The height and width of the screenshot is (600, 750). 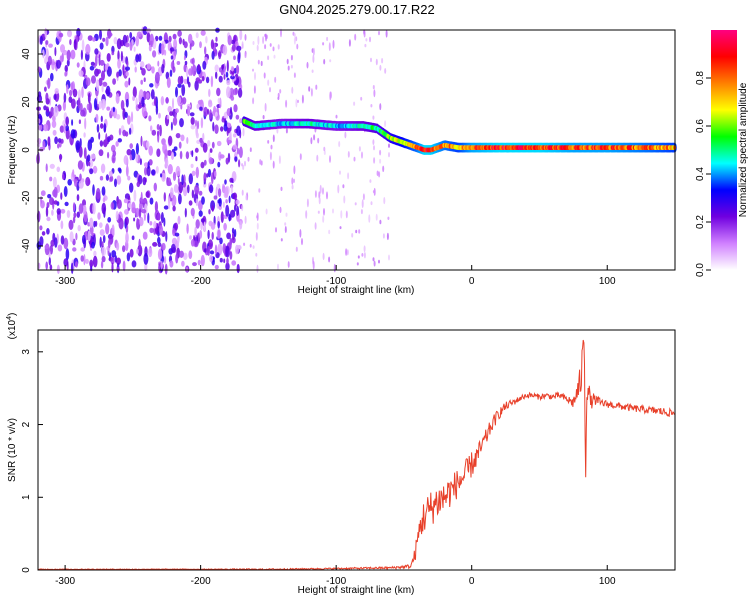 I want to click on snr-y-tick-label: 1, so click(x=26, y=497).